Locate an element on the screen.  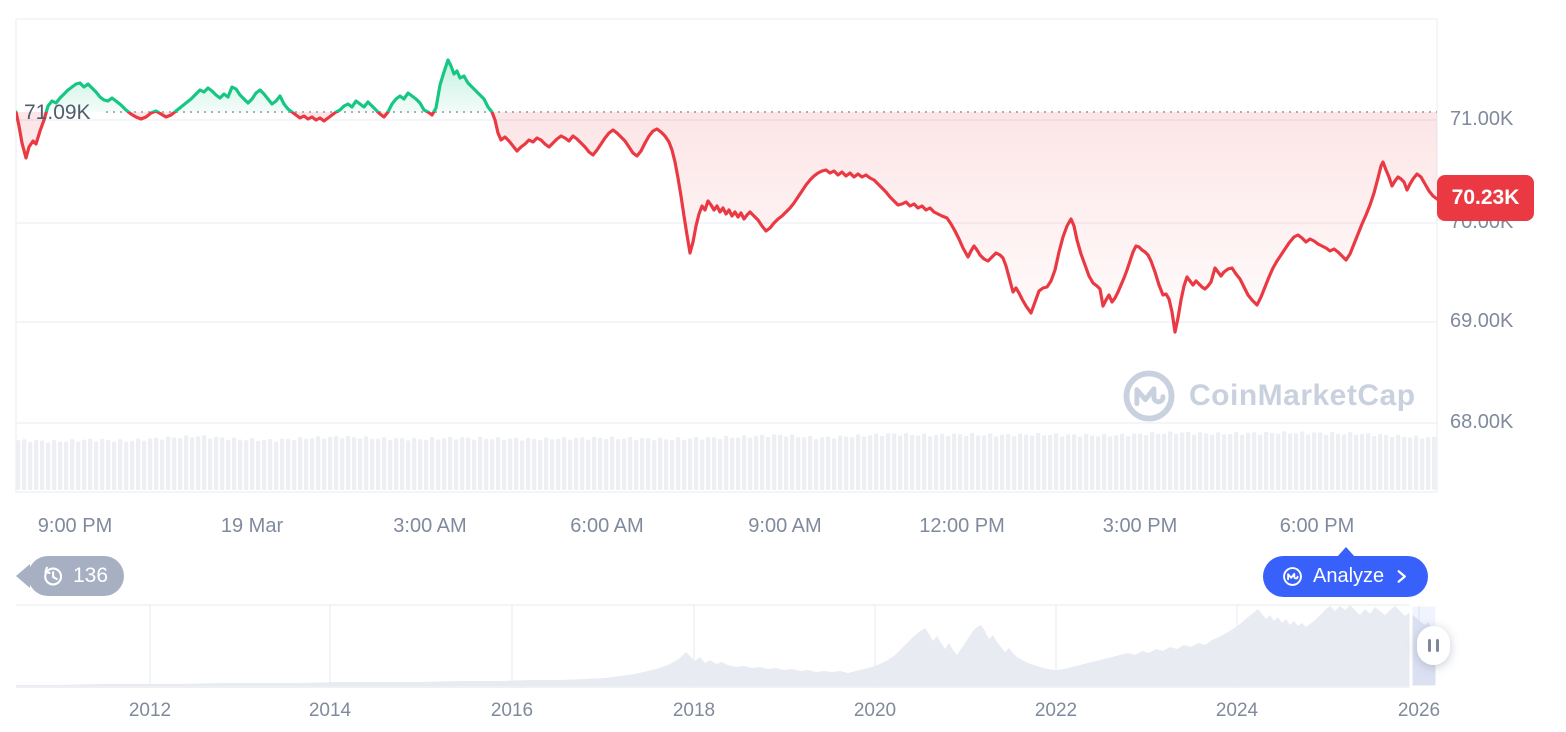
x-axis-label: 12:00 PM is located at coordinates (962, 526).